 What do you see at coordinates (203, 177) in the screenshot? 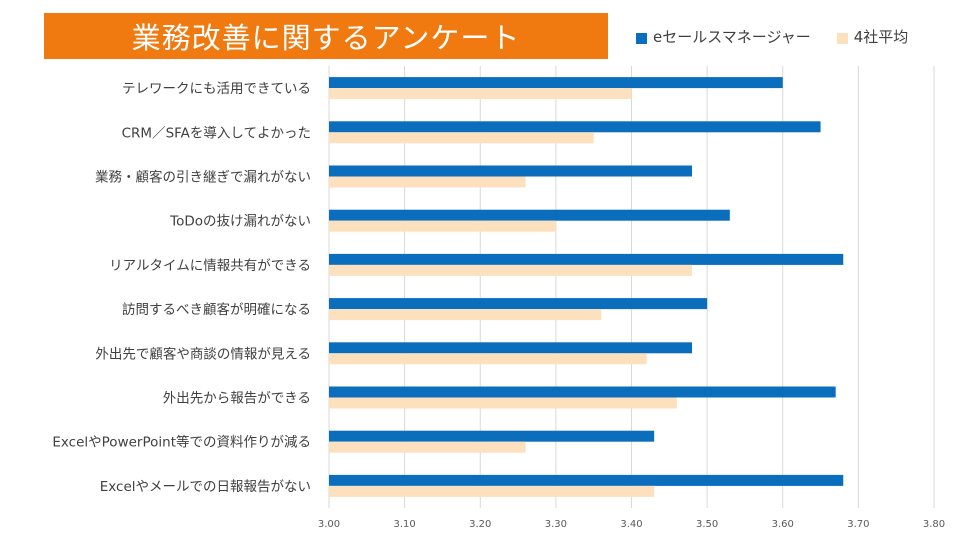
I see `category-label: 業務・顧客の引き継ぎで漏れがない` at bounding box center [203, 177].